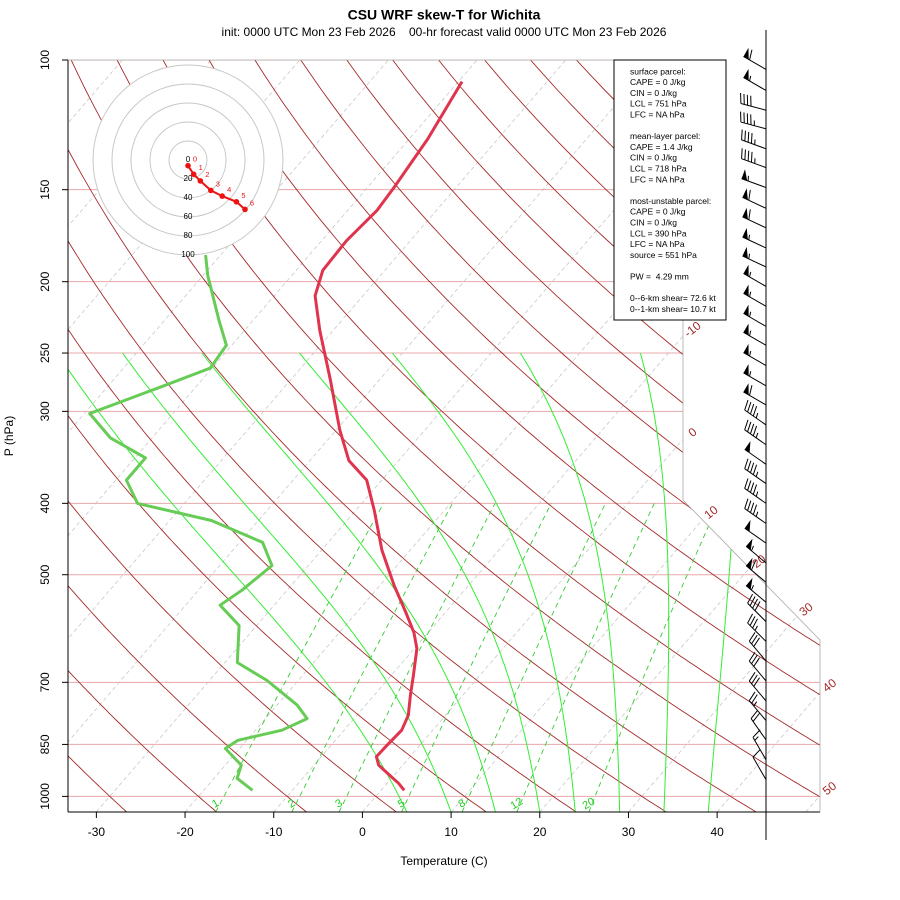  Describe the element at coordinates (461, 803) in the screenshot. I see `mixing-ratio-label: 8` at that location.